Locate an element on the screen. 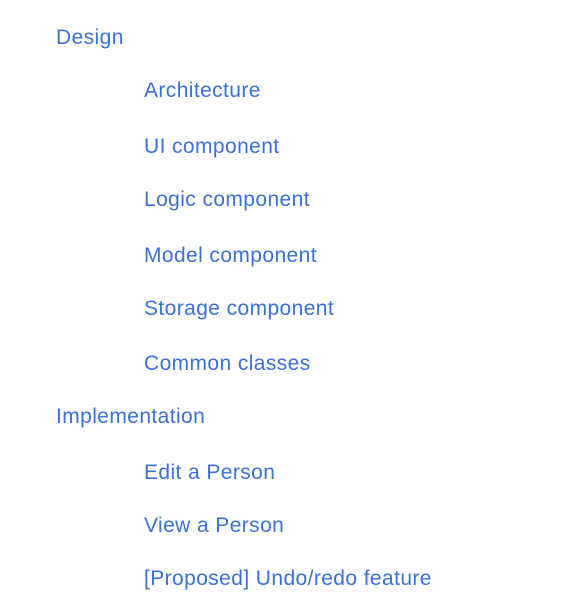 This screenshot has height=612, width=568. toc-link-common-classes: Common classes is located at coordinates (227, 363).